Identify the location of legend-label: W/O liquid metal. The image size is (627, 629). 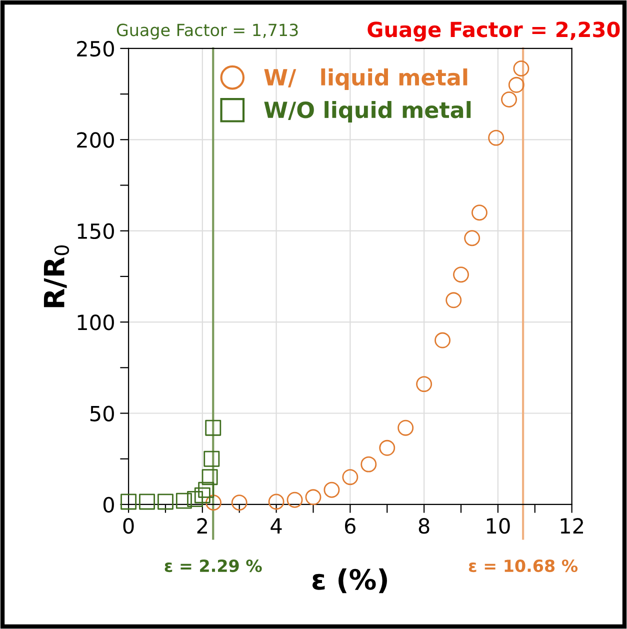
(367, 112).